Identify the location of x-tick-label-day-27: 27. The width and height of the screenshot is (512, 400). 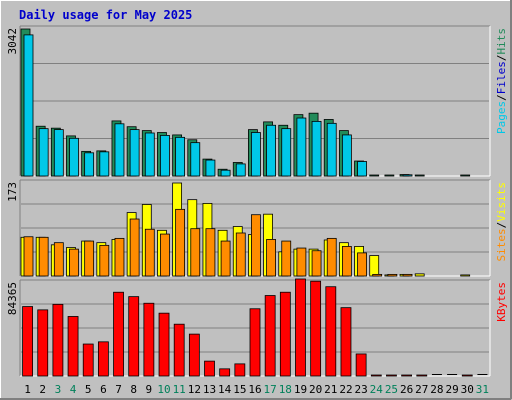
(421, 389).